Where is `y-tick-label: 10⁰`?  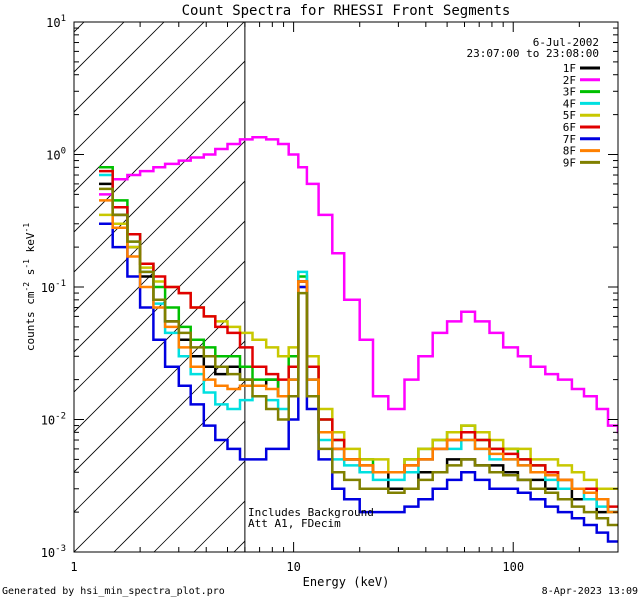
y-tick-label: 10⁰ is located at coordinates (56, 155).